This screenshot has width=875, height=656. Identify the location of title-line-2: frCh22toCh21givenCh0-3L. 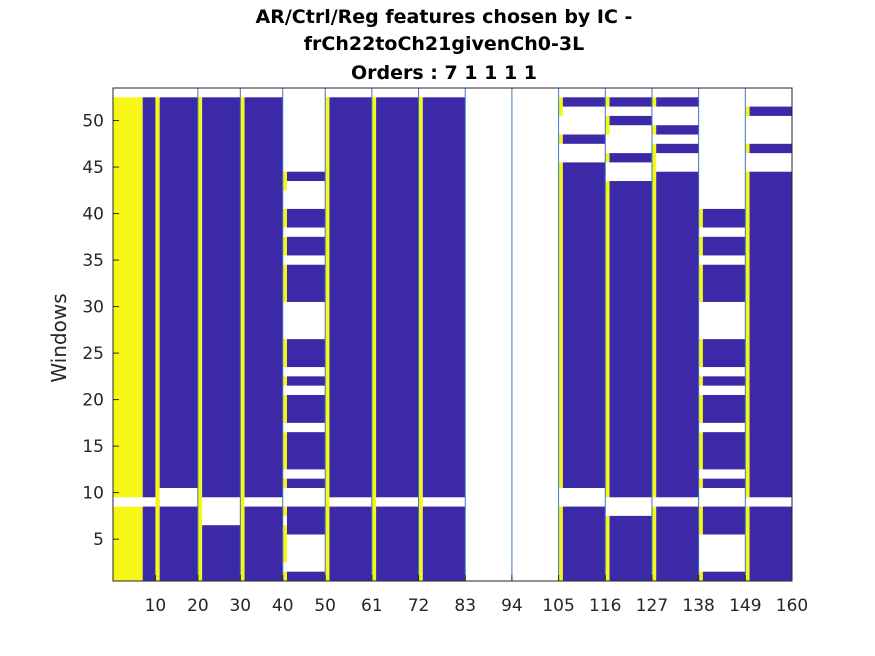
(444, 44).